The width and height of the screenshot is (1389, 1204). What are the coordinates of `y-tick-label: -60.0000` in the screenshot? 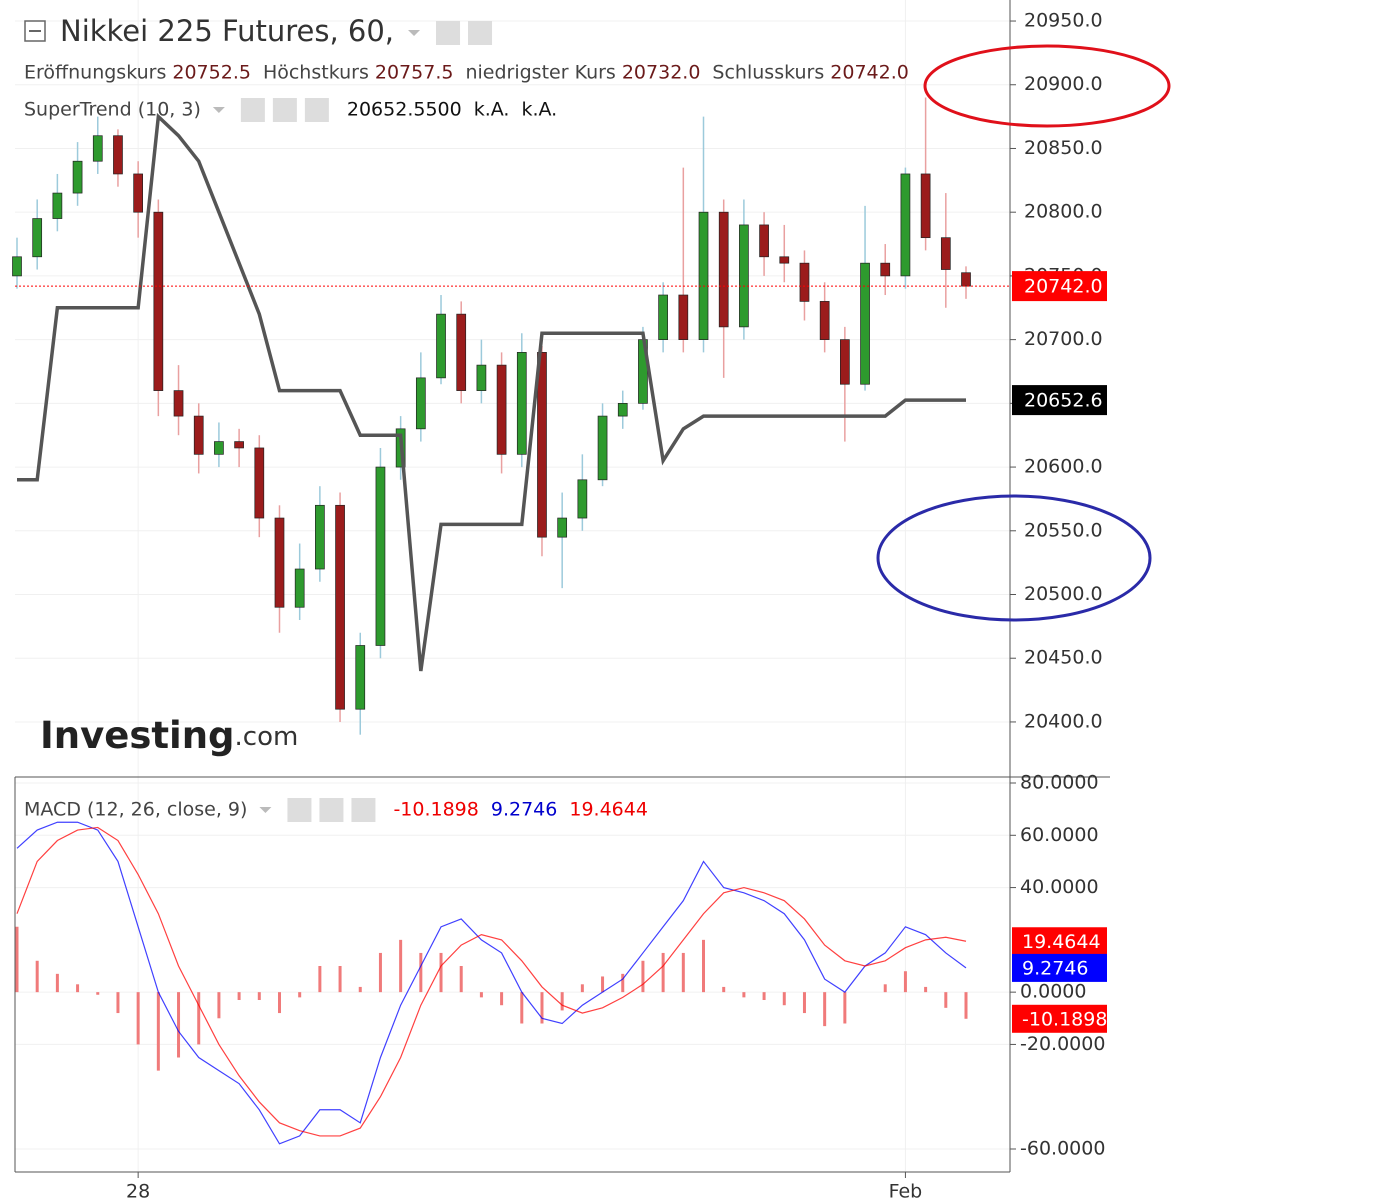 It's located at (1062, 1148).